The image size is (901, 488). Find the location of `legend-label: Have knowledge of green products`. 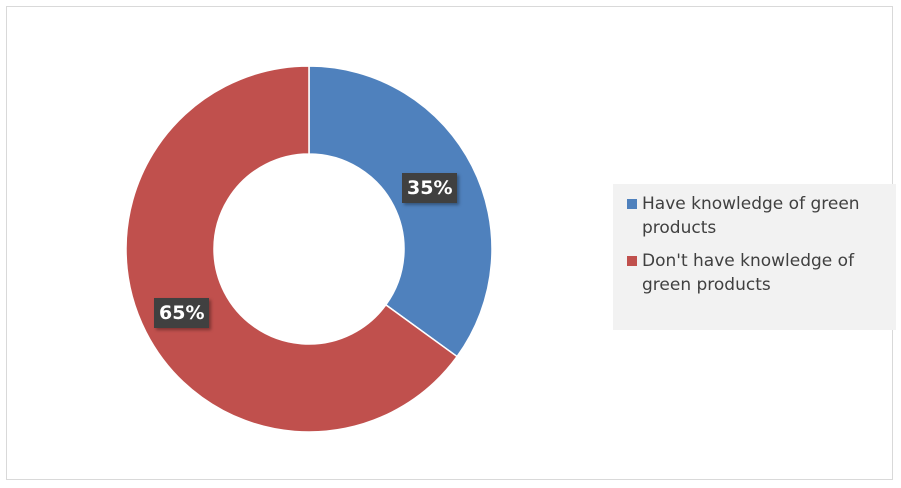

legend-label: Have knowledge of green products is located at coordinates (751, 216).